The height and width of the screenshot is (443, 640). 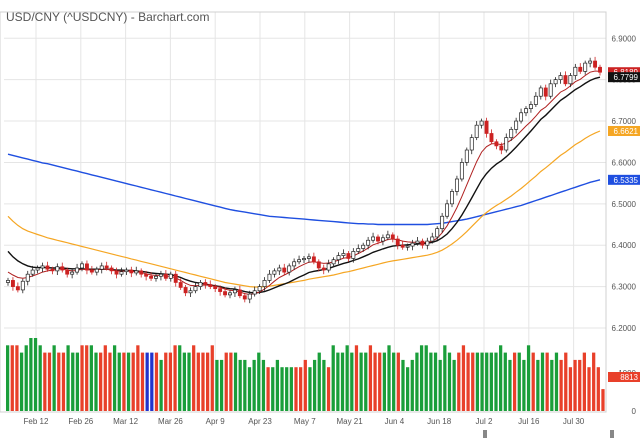 What do you see at coordinates (80, 421) in the screenshot?
I see `x-tick-label: Feb 26` at bounding box center [80, 421].